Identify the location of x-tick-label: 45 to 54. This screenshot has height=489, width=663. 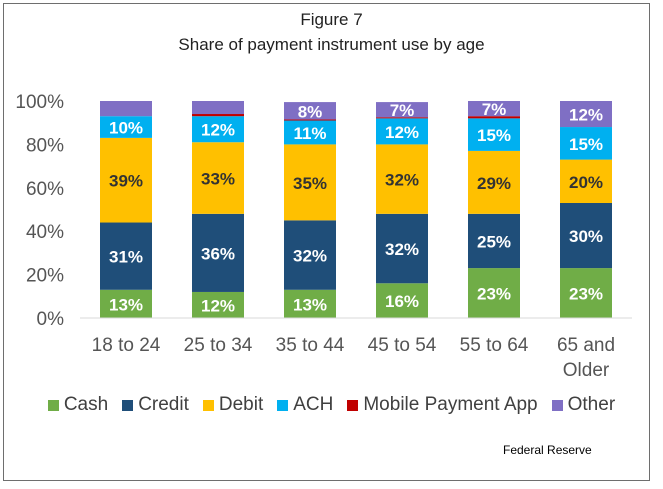
(402, 345).